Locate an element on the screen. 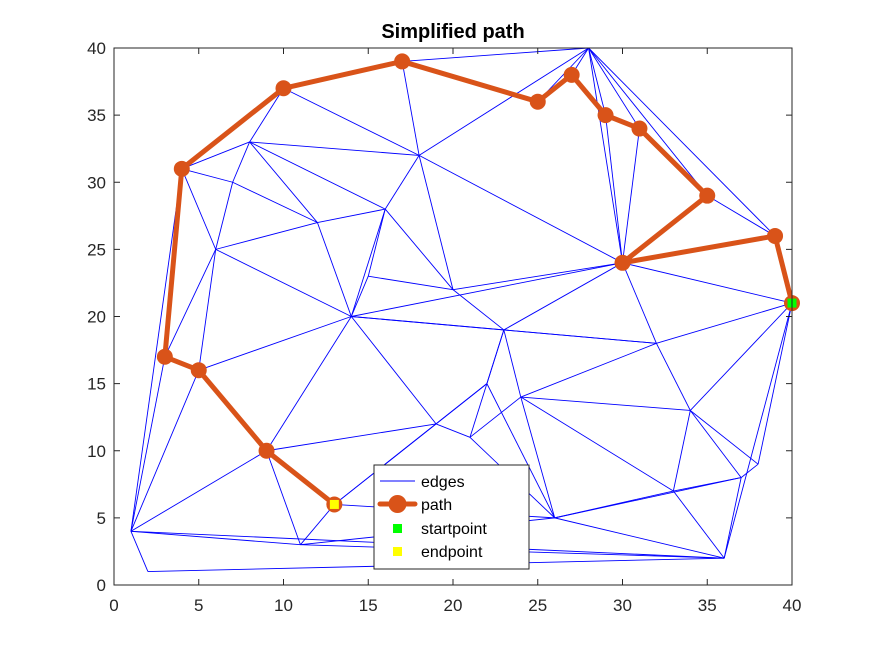 The image size is (875, 656). y-tick-label: 0 is located at coordinates (101, 585).